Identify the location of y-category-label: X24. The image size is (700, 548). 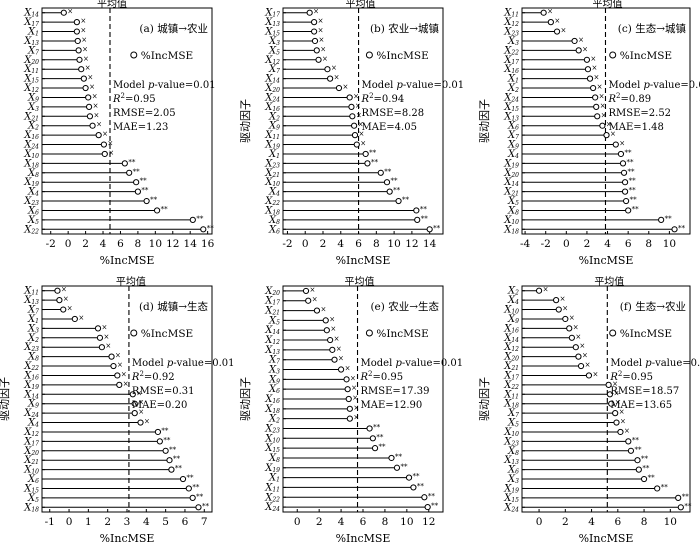
(272, 97).